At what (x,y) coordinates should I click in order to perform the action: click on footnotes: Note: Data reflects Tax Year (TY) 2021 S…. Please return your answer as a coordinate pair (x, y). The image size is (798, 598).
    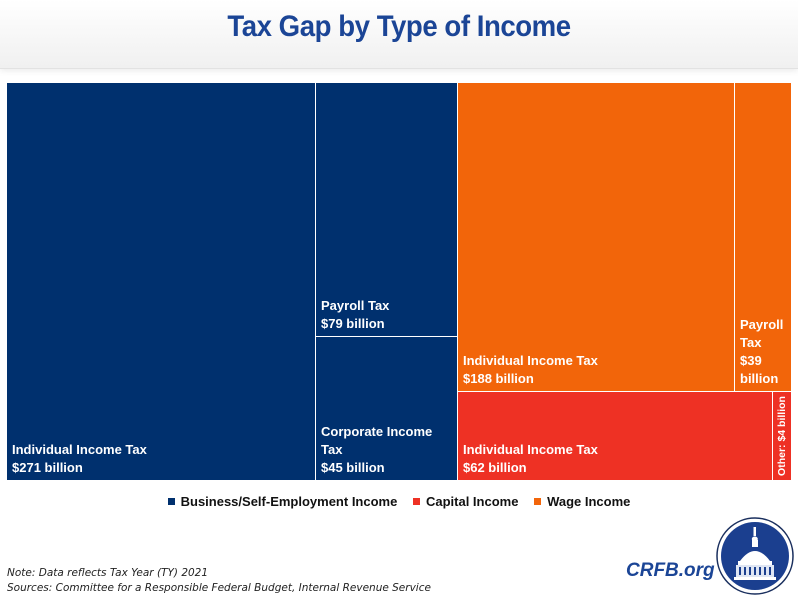
    Looking at the image, I should click on (219, 581).